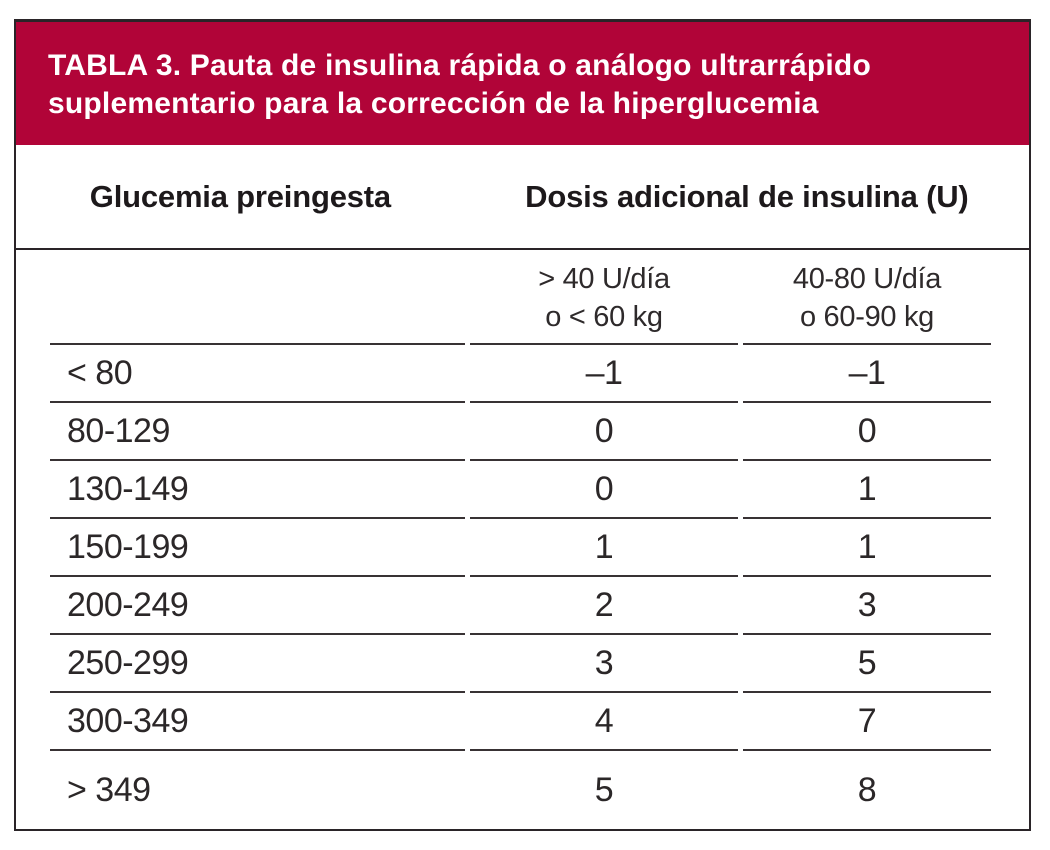 This screenshot has height=850, width=1050. What do you see at coordinates (604, 722) in the screenshot?
I see `cell-dose-1: 4` at bounding box center [604, 722].